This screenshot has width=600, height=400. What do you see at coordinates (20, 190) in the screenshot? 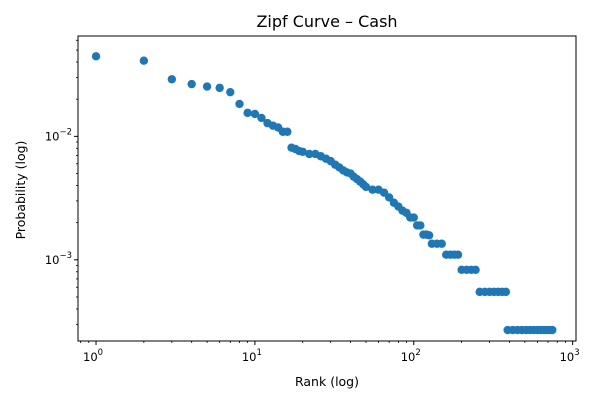
I see `y-axis-label: Probability (log)` at bounding box center [20, 190].